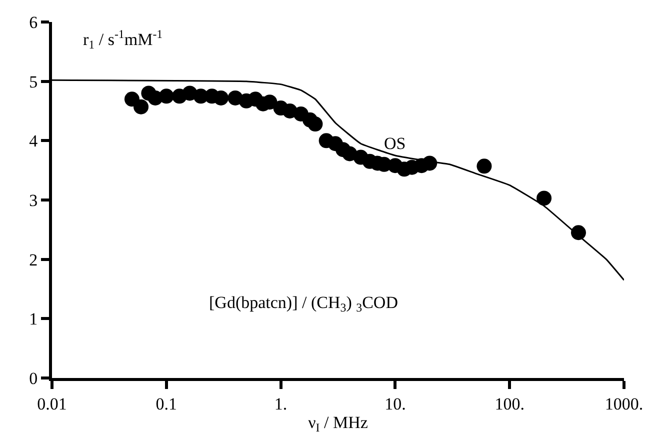  What do you see at coordinates (33, 22) in the screenshot?
I see `y-tick-label: 6` at bounding box center [33, 22].